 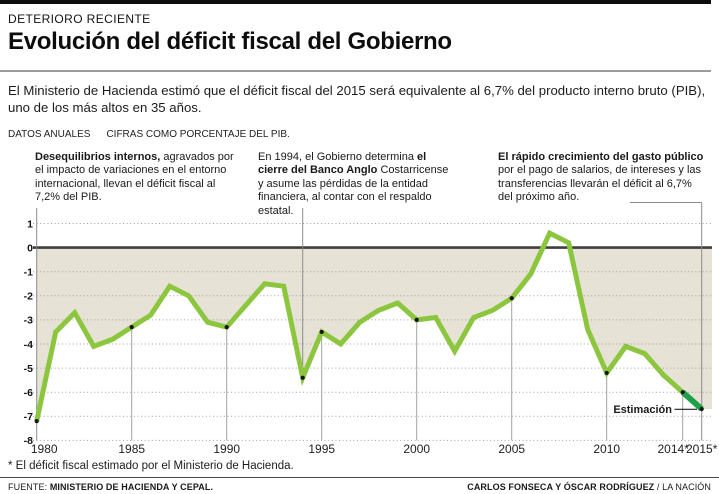 I want to click on svg-text: 0, so click(x=30, y=248).